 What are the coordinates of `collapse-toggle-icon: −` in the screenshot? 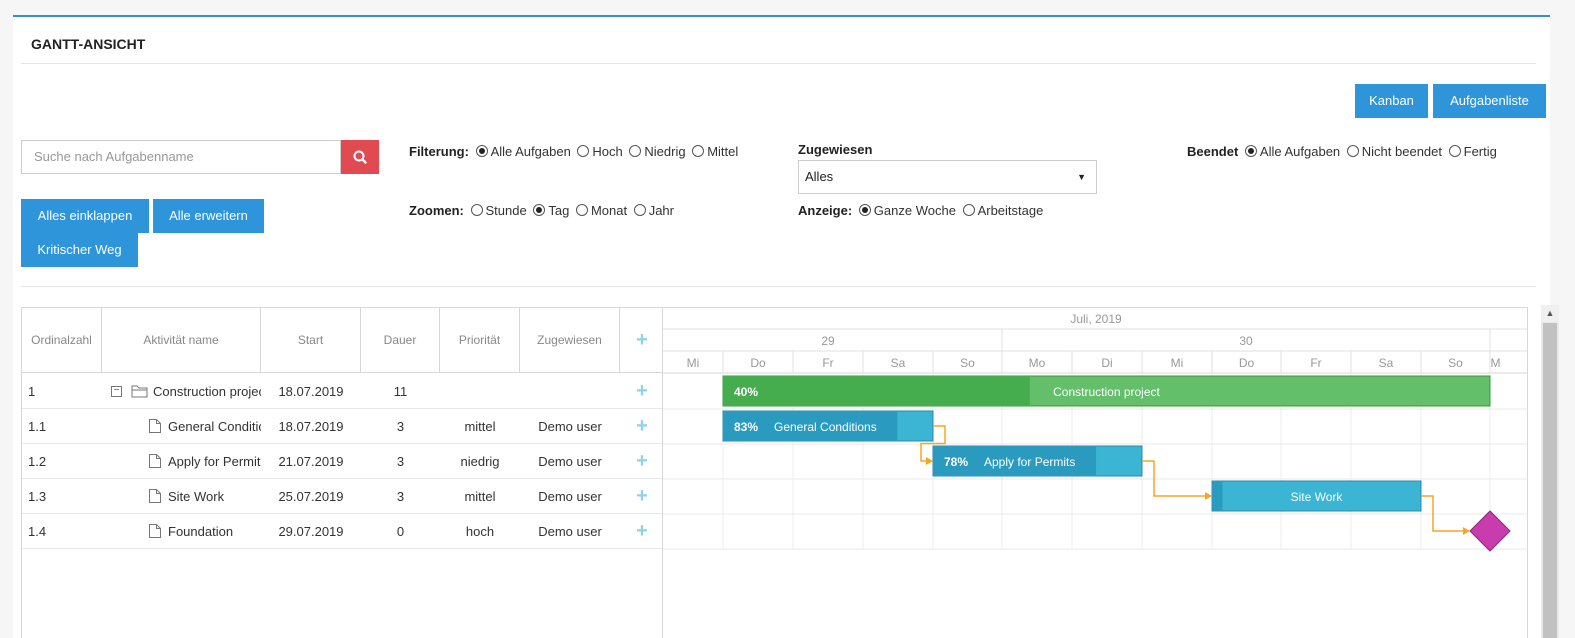 It's located at (116, 391).